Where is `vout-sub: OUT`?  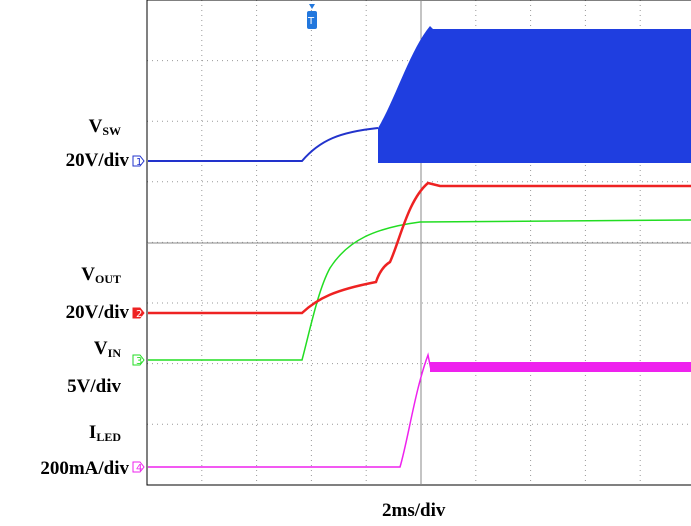
vout-sub: OUT is located at coordinates (107, 279).